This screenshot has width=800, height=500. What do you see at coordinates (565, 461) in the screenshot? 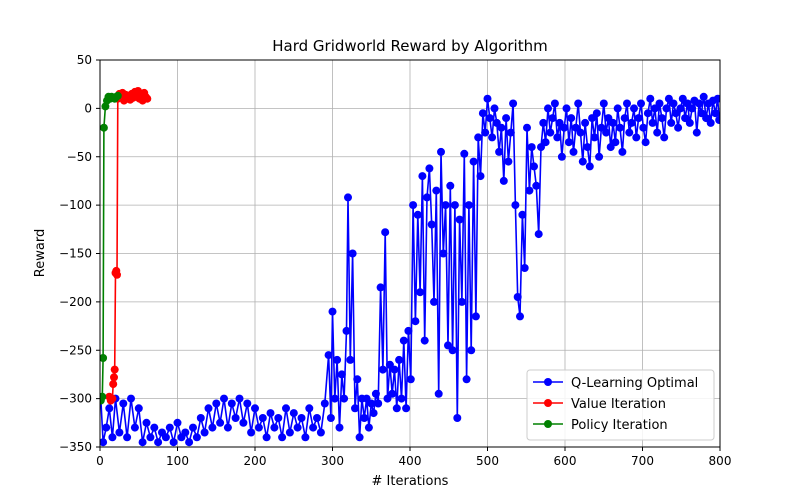
I see `x-tick-label: 600` at bounding box center [565, 461].